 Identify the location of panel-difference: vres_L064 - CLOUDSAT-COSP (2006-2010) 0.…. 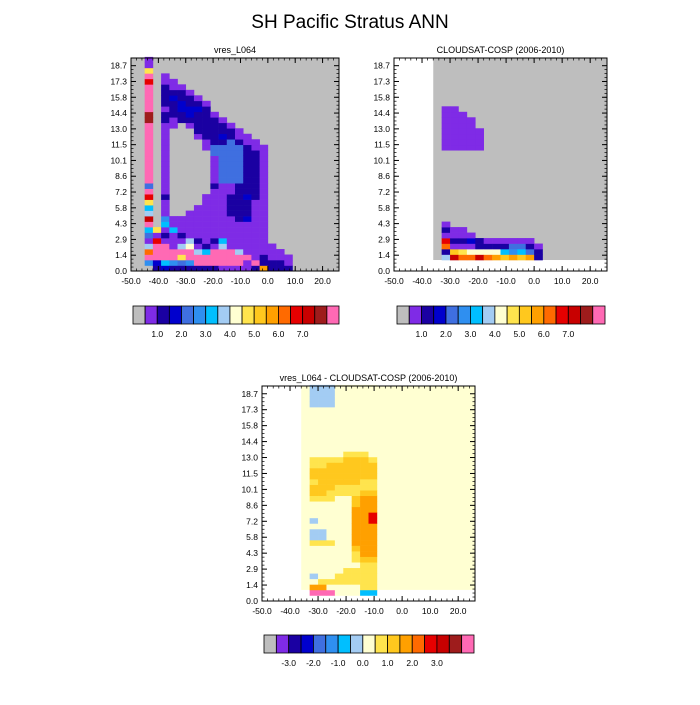
(358, 520).